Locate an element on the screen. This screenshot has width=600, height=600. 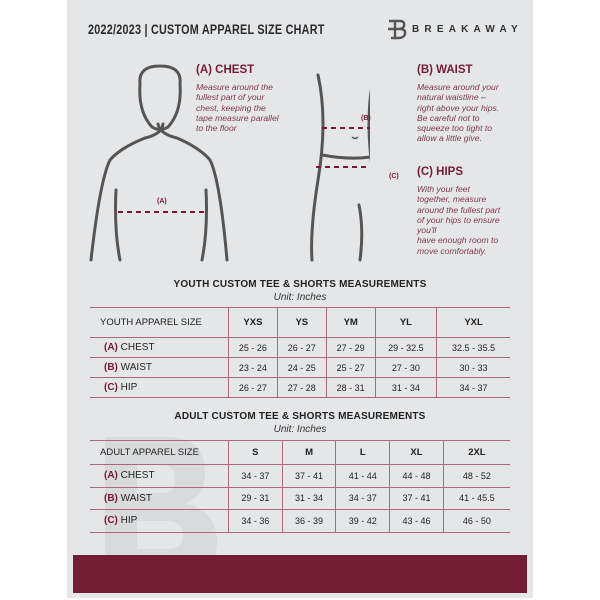
desc-line: of your hips to ensure is located at coordinates (458, 219).